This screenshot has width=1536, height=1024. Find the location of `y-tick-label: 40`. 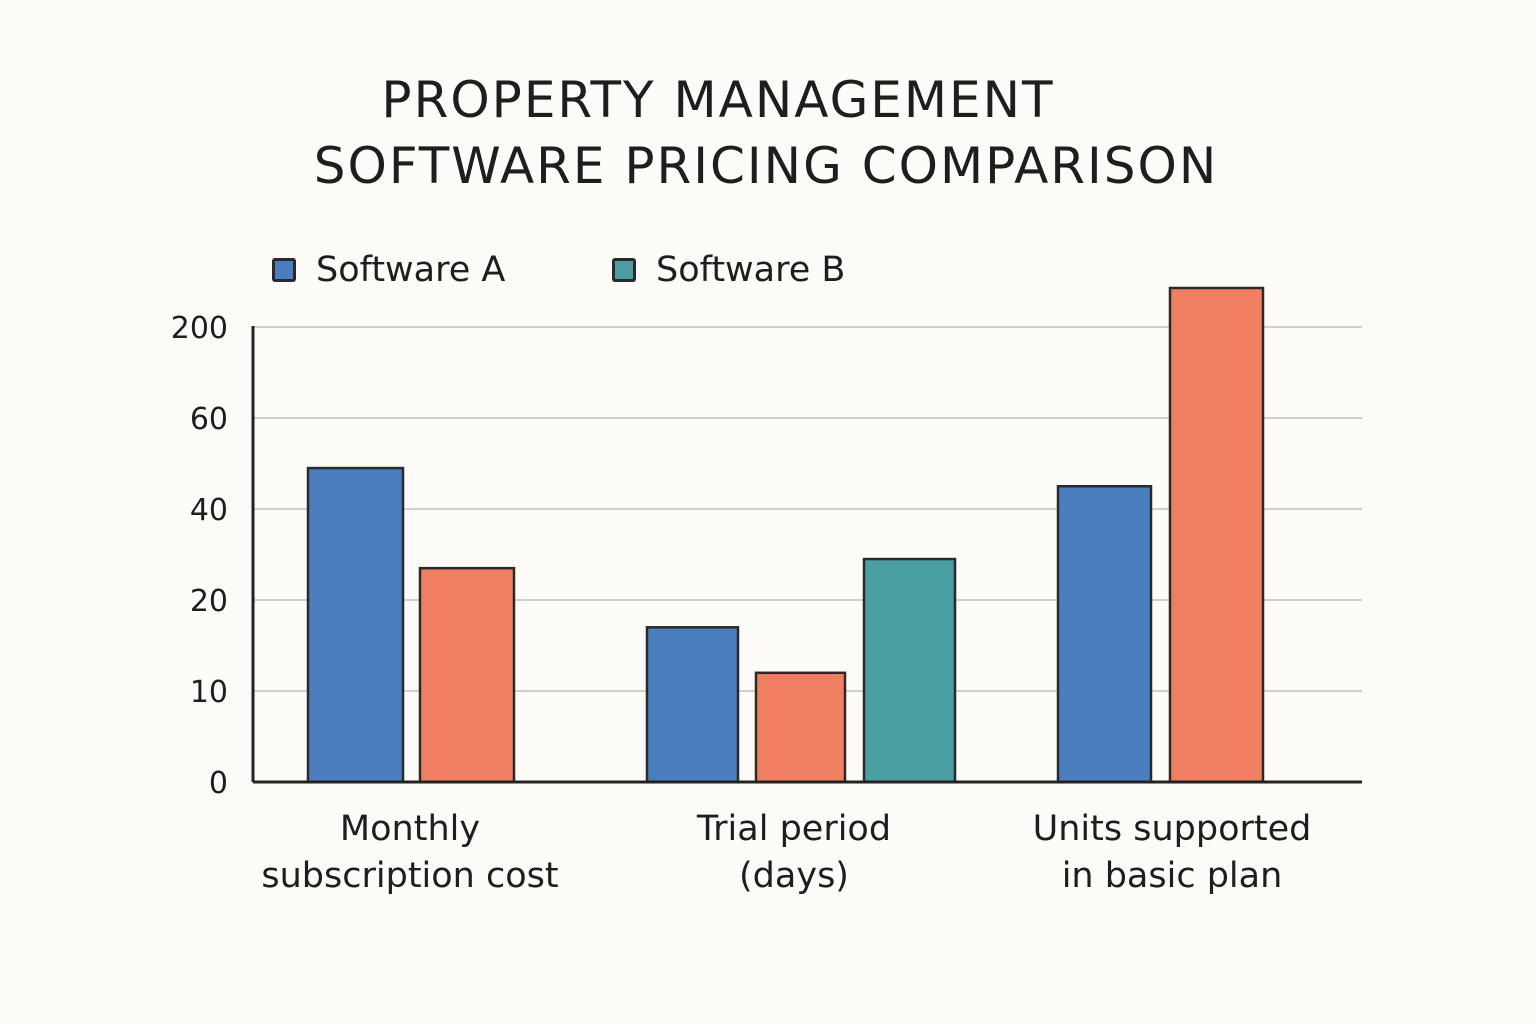

y-tick-label: 40 is located at coordinates (209, 510).